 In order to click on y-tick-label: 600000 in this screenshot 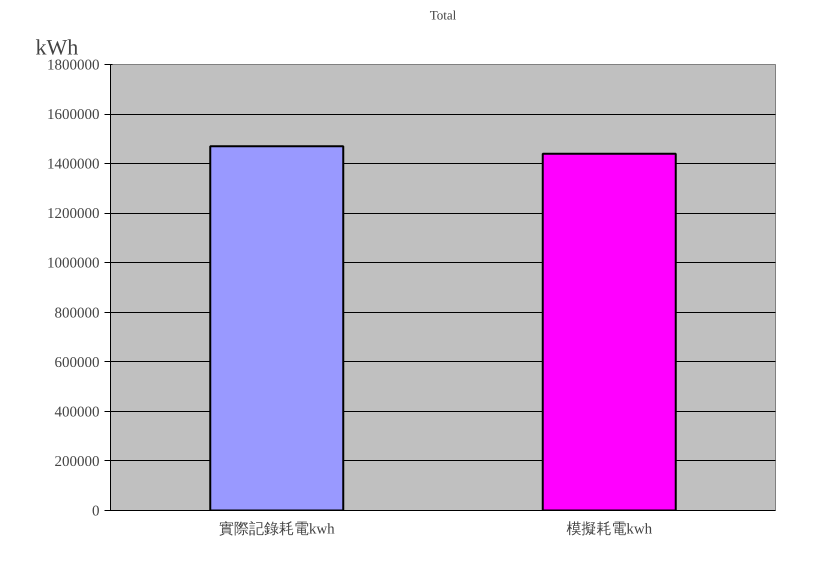, I will do `click(77, 362)`.